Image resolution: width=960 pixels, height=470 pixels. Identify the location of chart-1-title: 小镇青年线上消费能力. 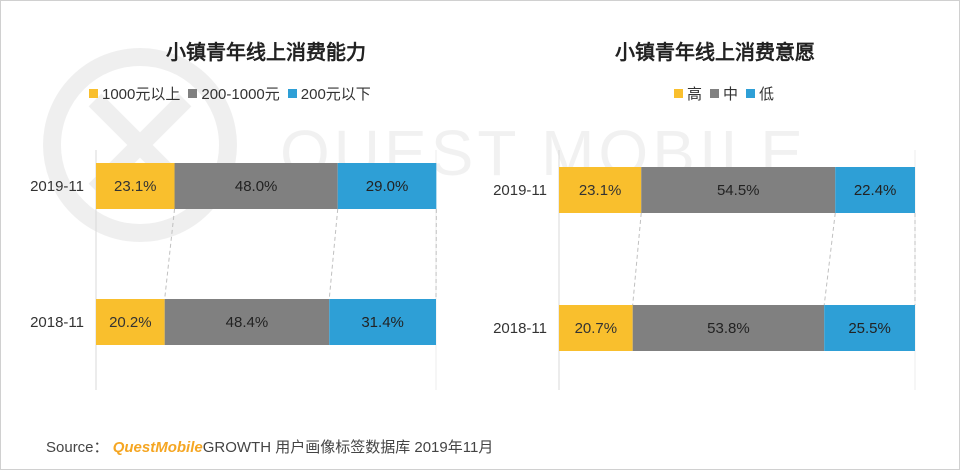
(266, 53).